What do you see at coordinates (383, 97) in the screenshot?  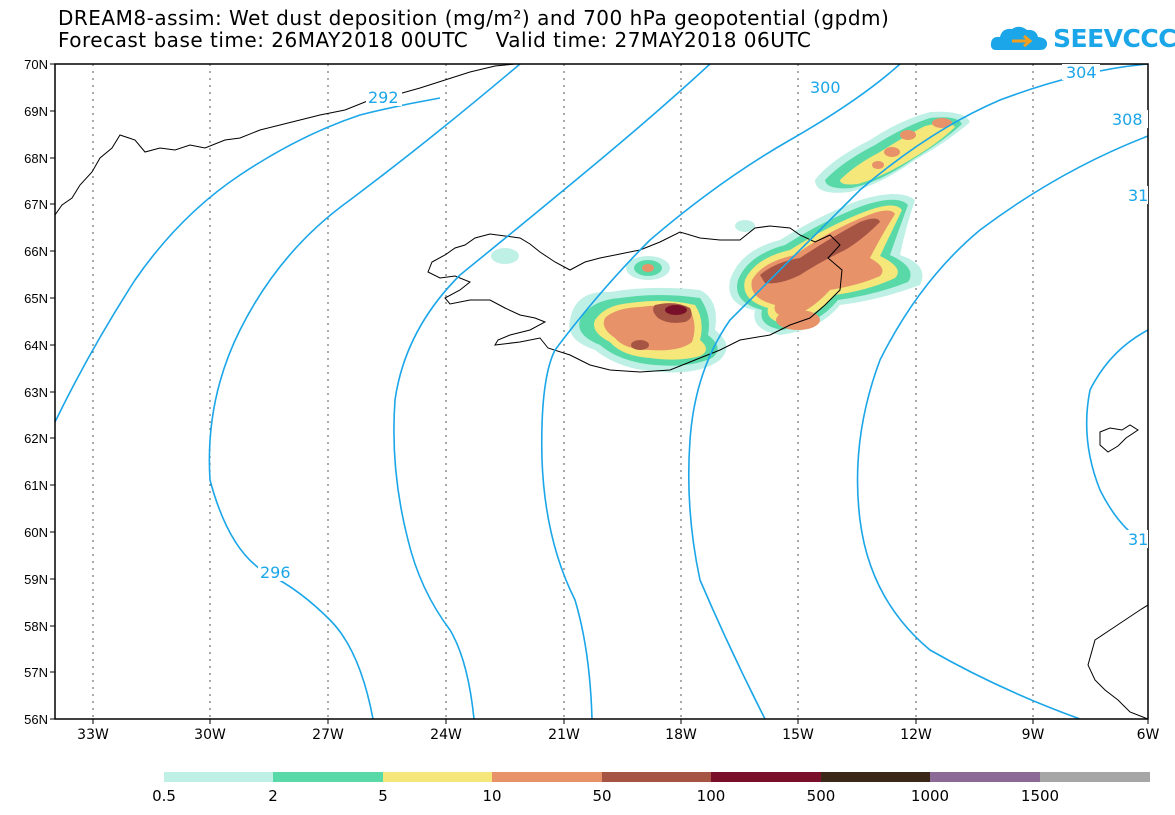 I see `contour-label-292: 292` at bounding box center [383, 97].